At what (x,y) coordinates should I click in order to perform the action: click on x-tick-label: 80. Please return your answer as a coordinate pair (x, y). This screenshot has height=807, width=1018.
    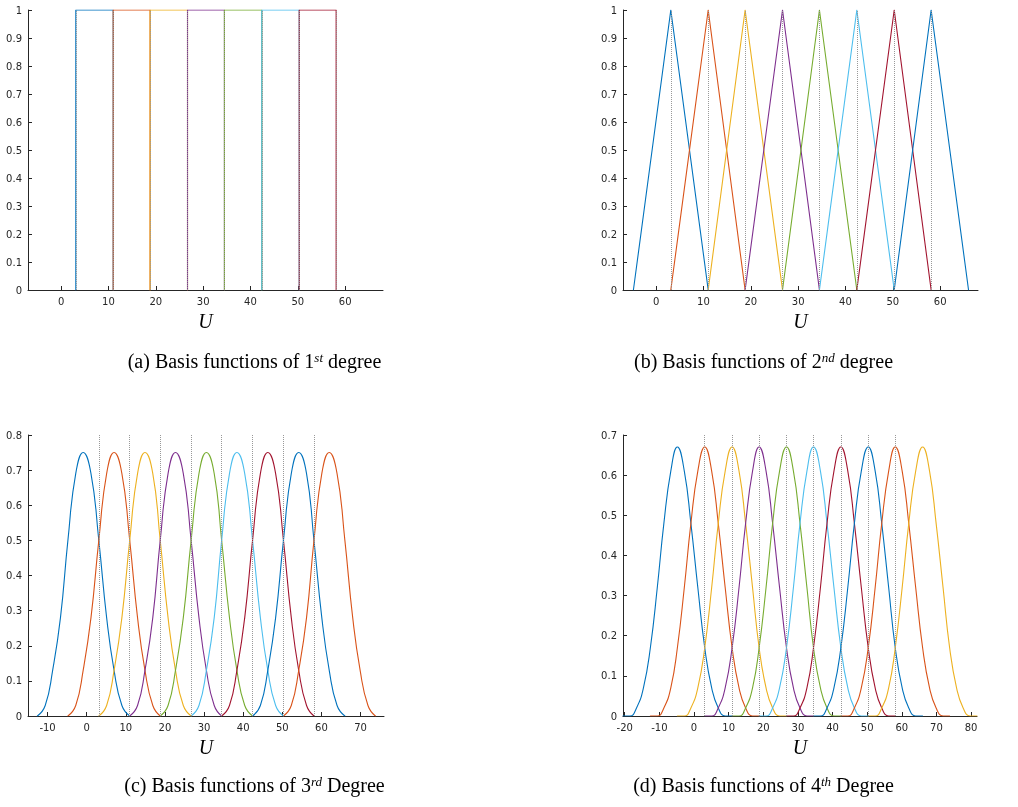
    Looking at the image, I should click on (971, 727).